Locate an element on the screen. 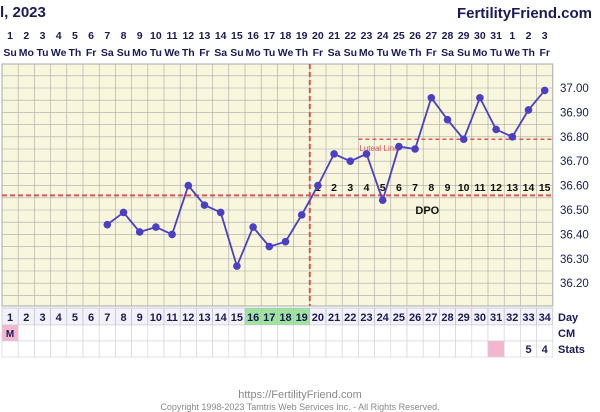  cycle-day-number: 33 is located at coordinates (528, 318).